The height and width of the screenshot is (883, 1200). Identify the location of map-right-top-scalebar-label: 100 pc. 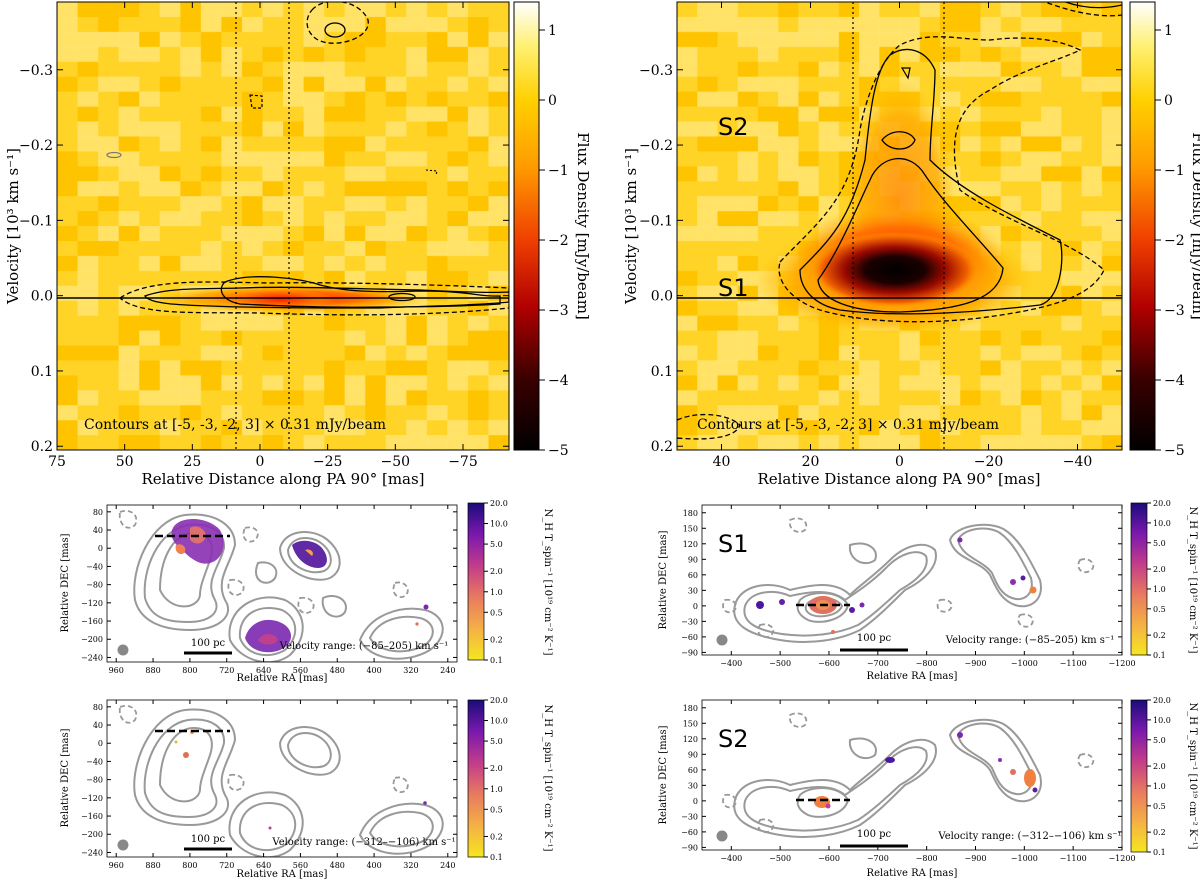
(874, 638).